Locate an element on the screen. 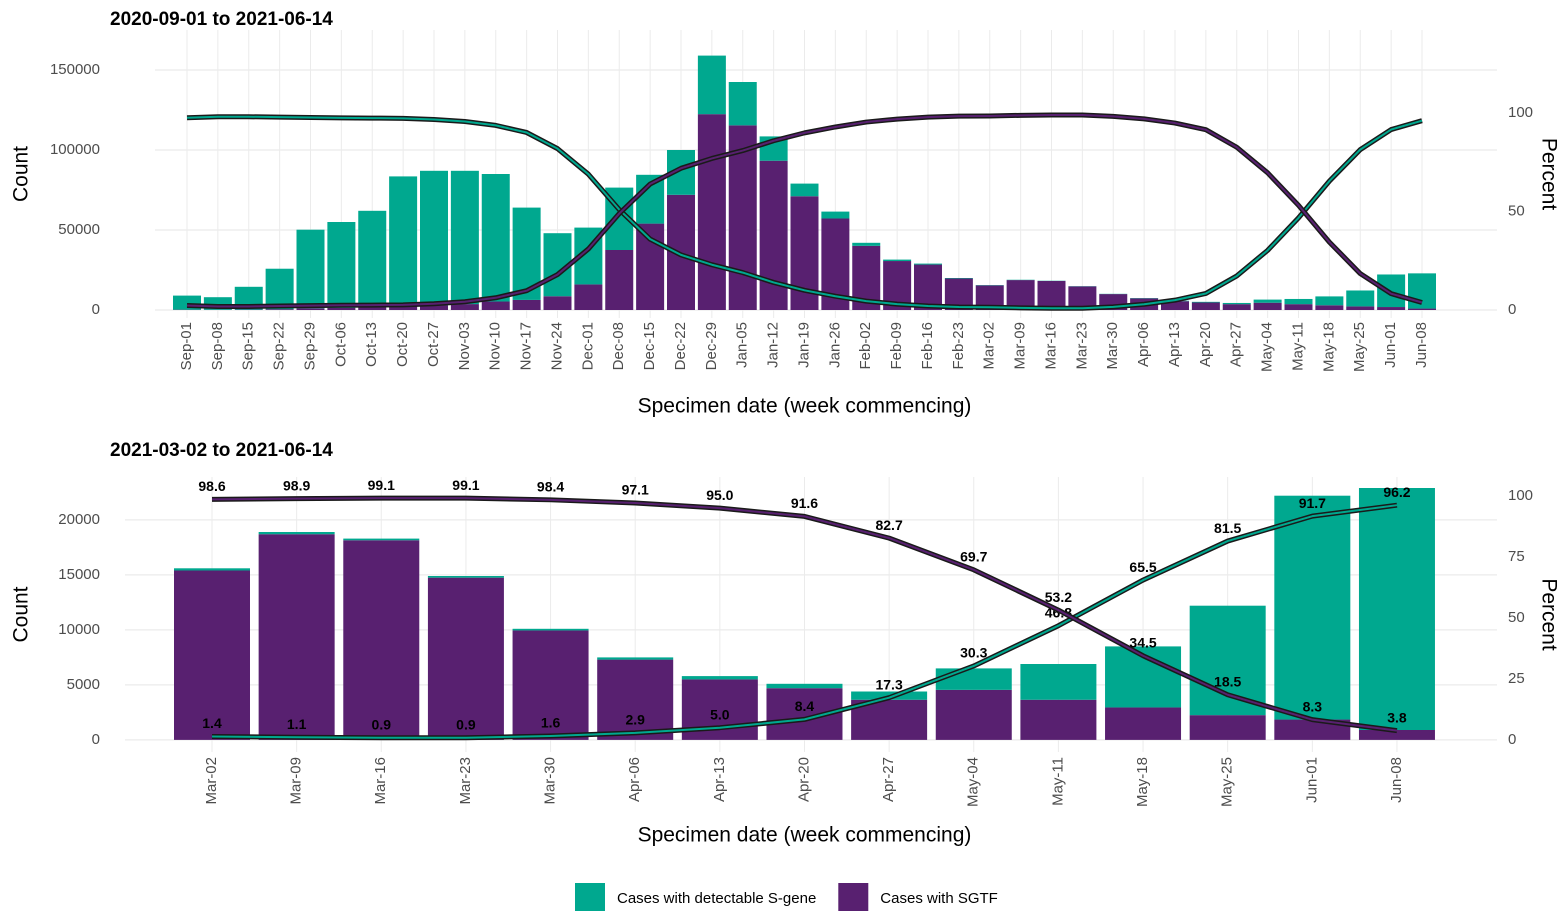  x-tick-label: Mar-09 is located at coordinates (296, 781).